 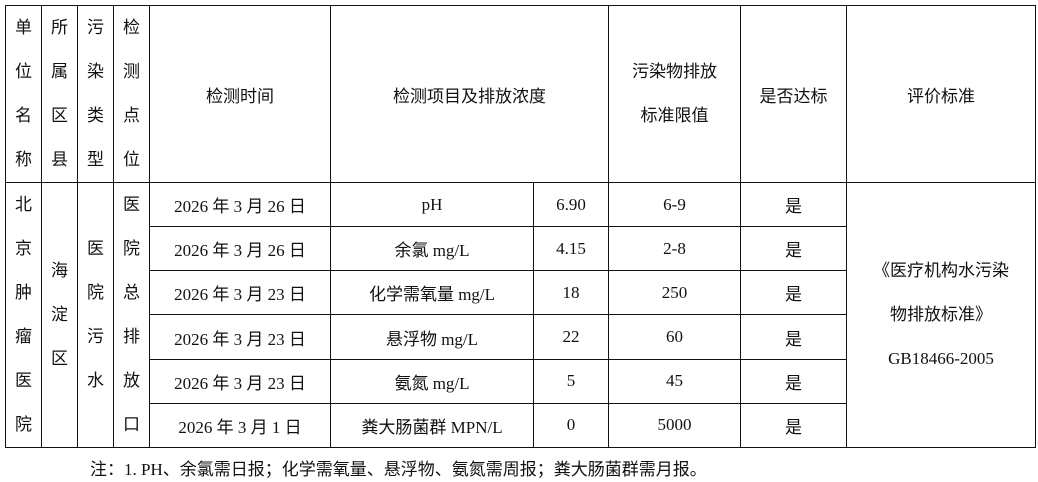 I want to click on value-cell: 4.15, so click(x=571, y=249).